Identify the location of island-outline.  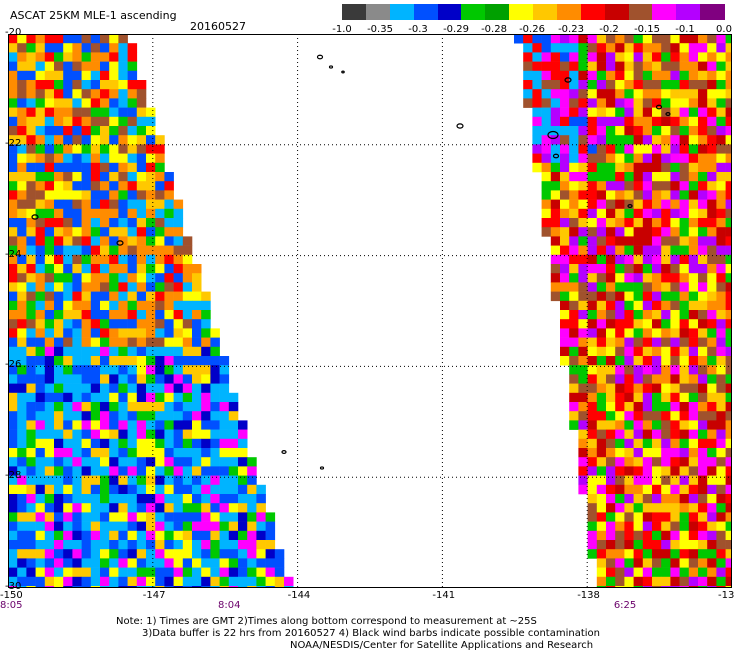
(320, 57).